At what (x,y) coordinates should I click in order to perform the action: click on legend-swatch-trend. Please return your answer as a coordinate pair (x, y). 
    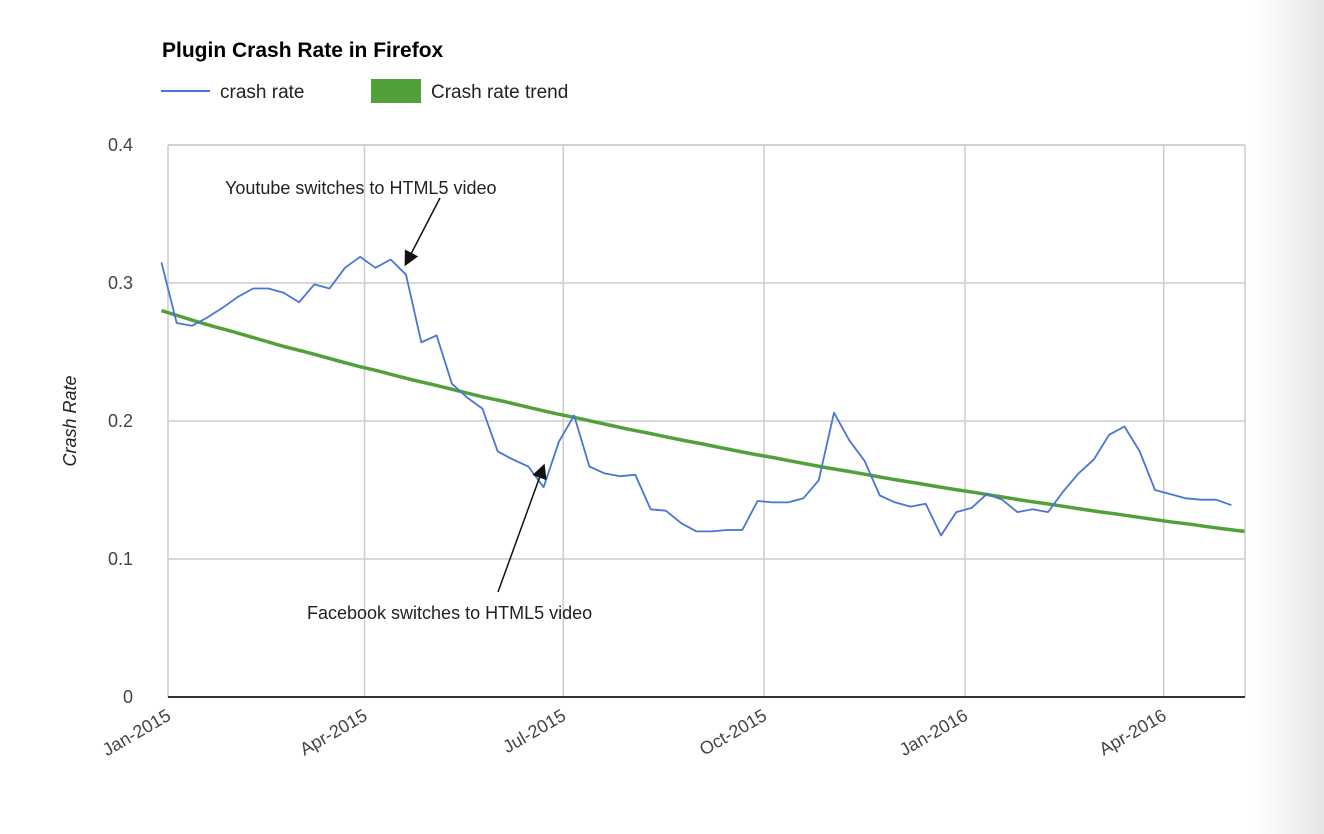
    Looking at the image, I should click on (396, 91).